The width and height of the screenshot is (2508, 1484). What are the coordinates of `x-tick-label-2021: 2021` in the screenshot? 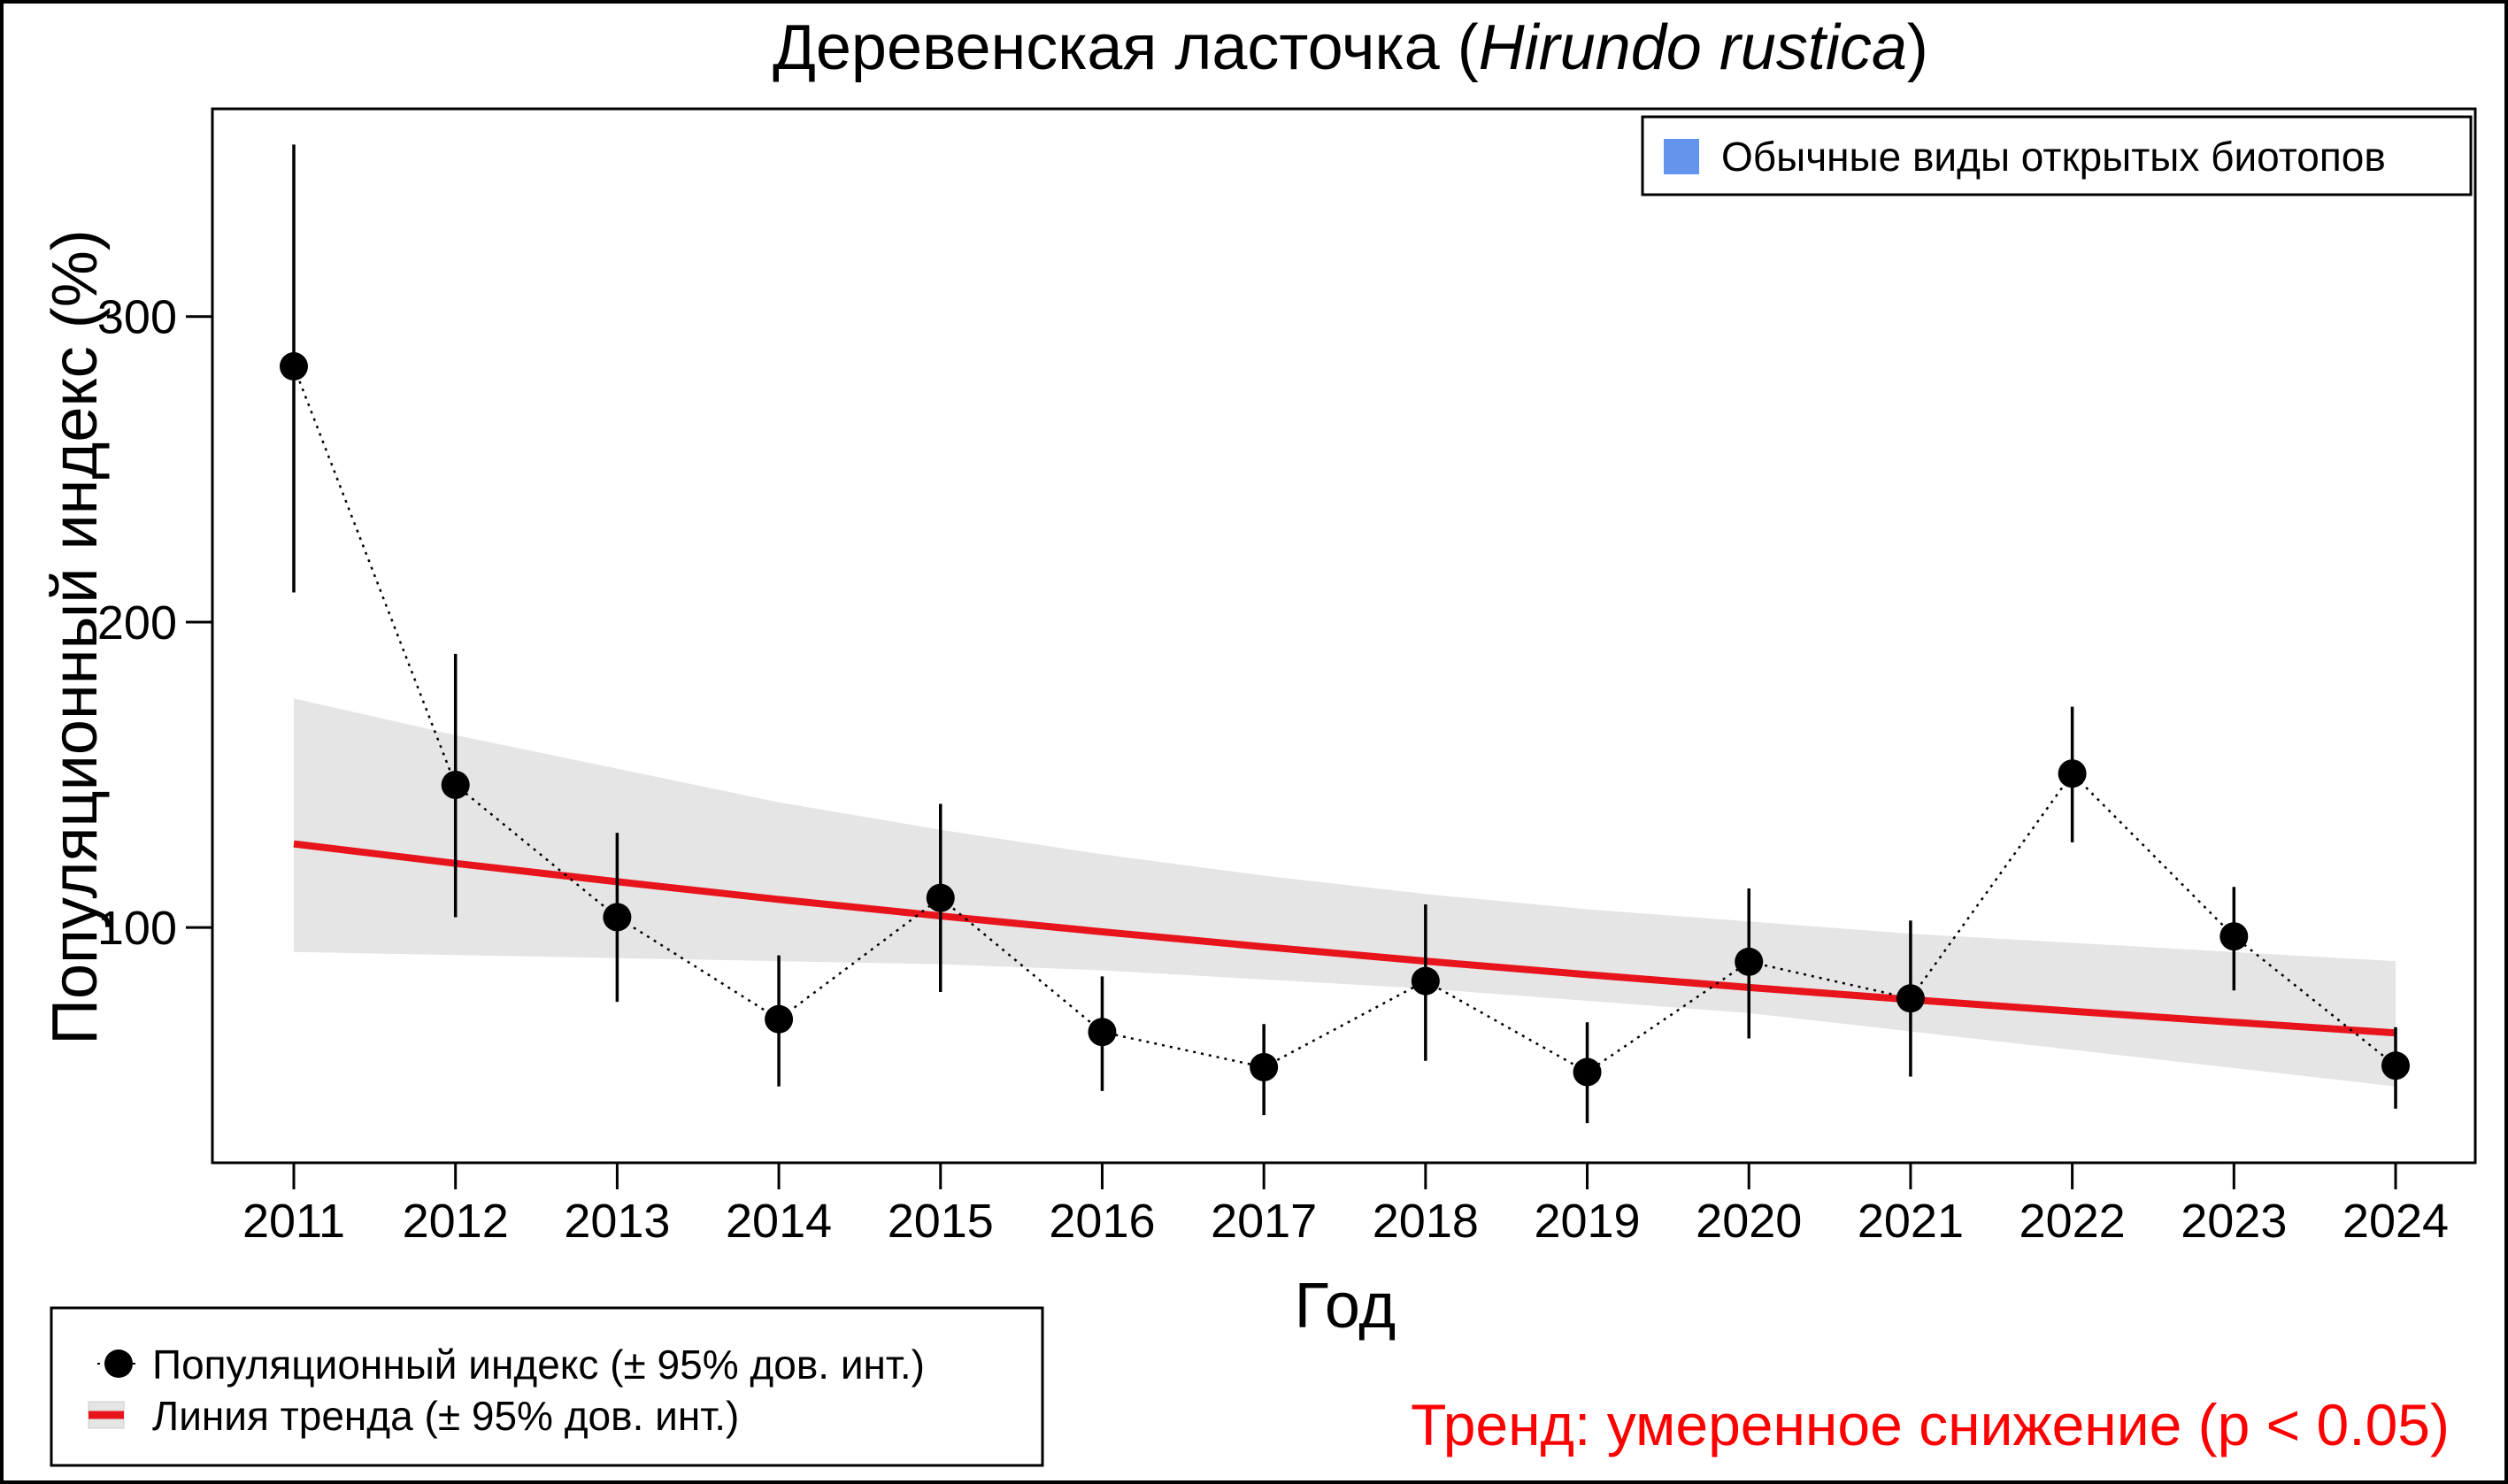 It's located at (1911, 1221).